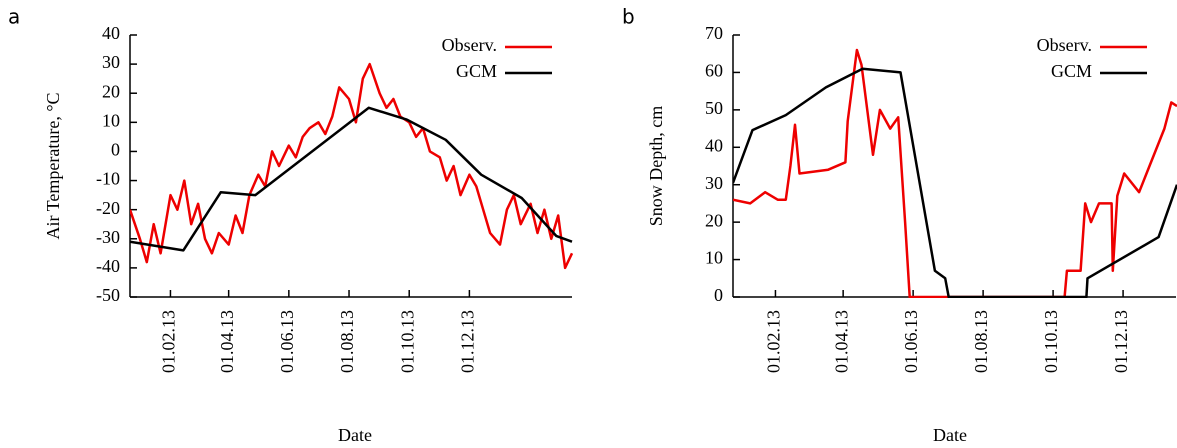  What do you see at coordinates (108, 237) in the screenshot?
I see `y-tick-label: -30` at bounding box center [108, 237].